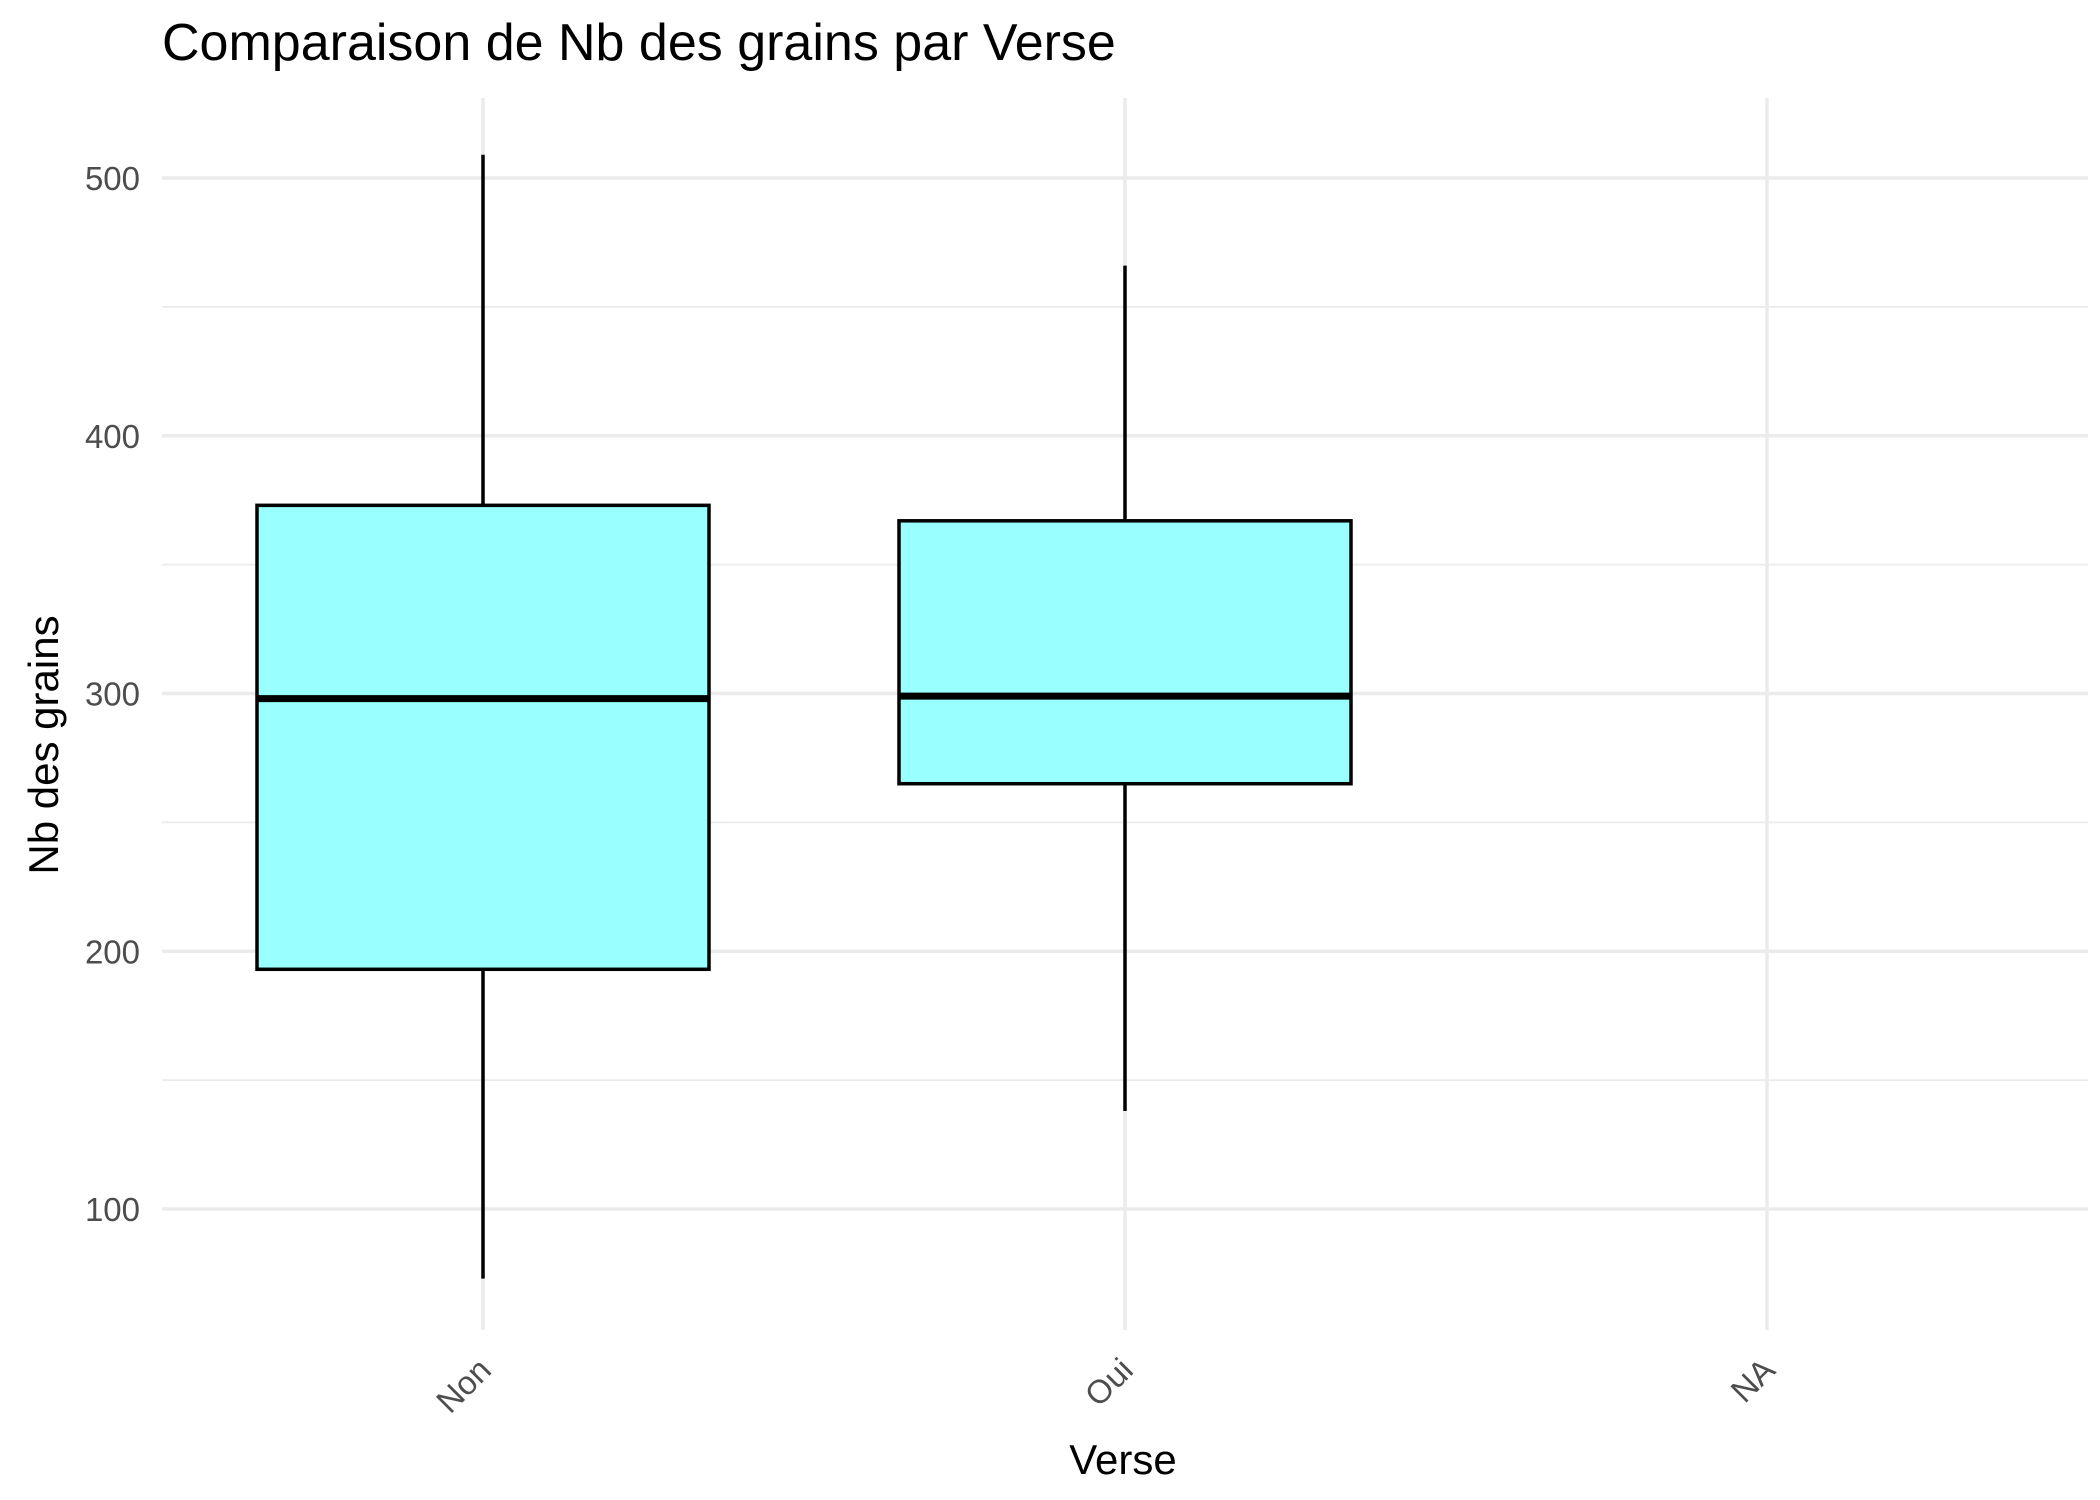 This screenshot has width=2100, height=1500. I want to click on y-tick-label: 200, so click(112, 951).